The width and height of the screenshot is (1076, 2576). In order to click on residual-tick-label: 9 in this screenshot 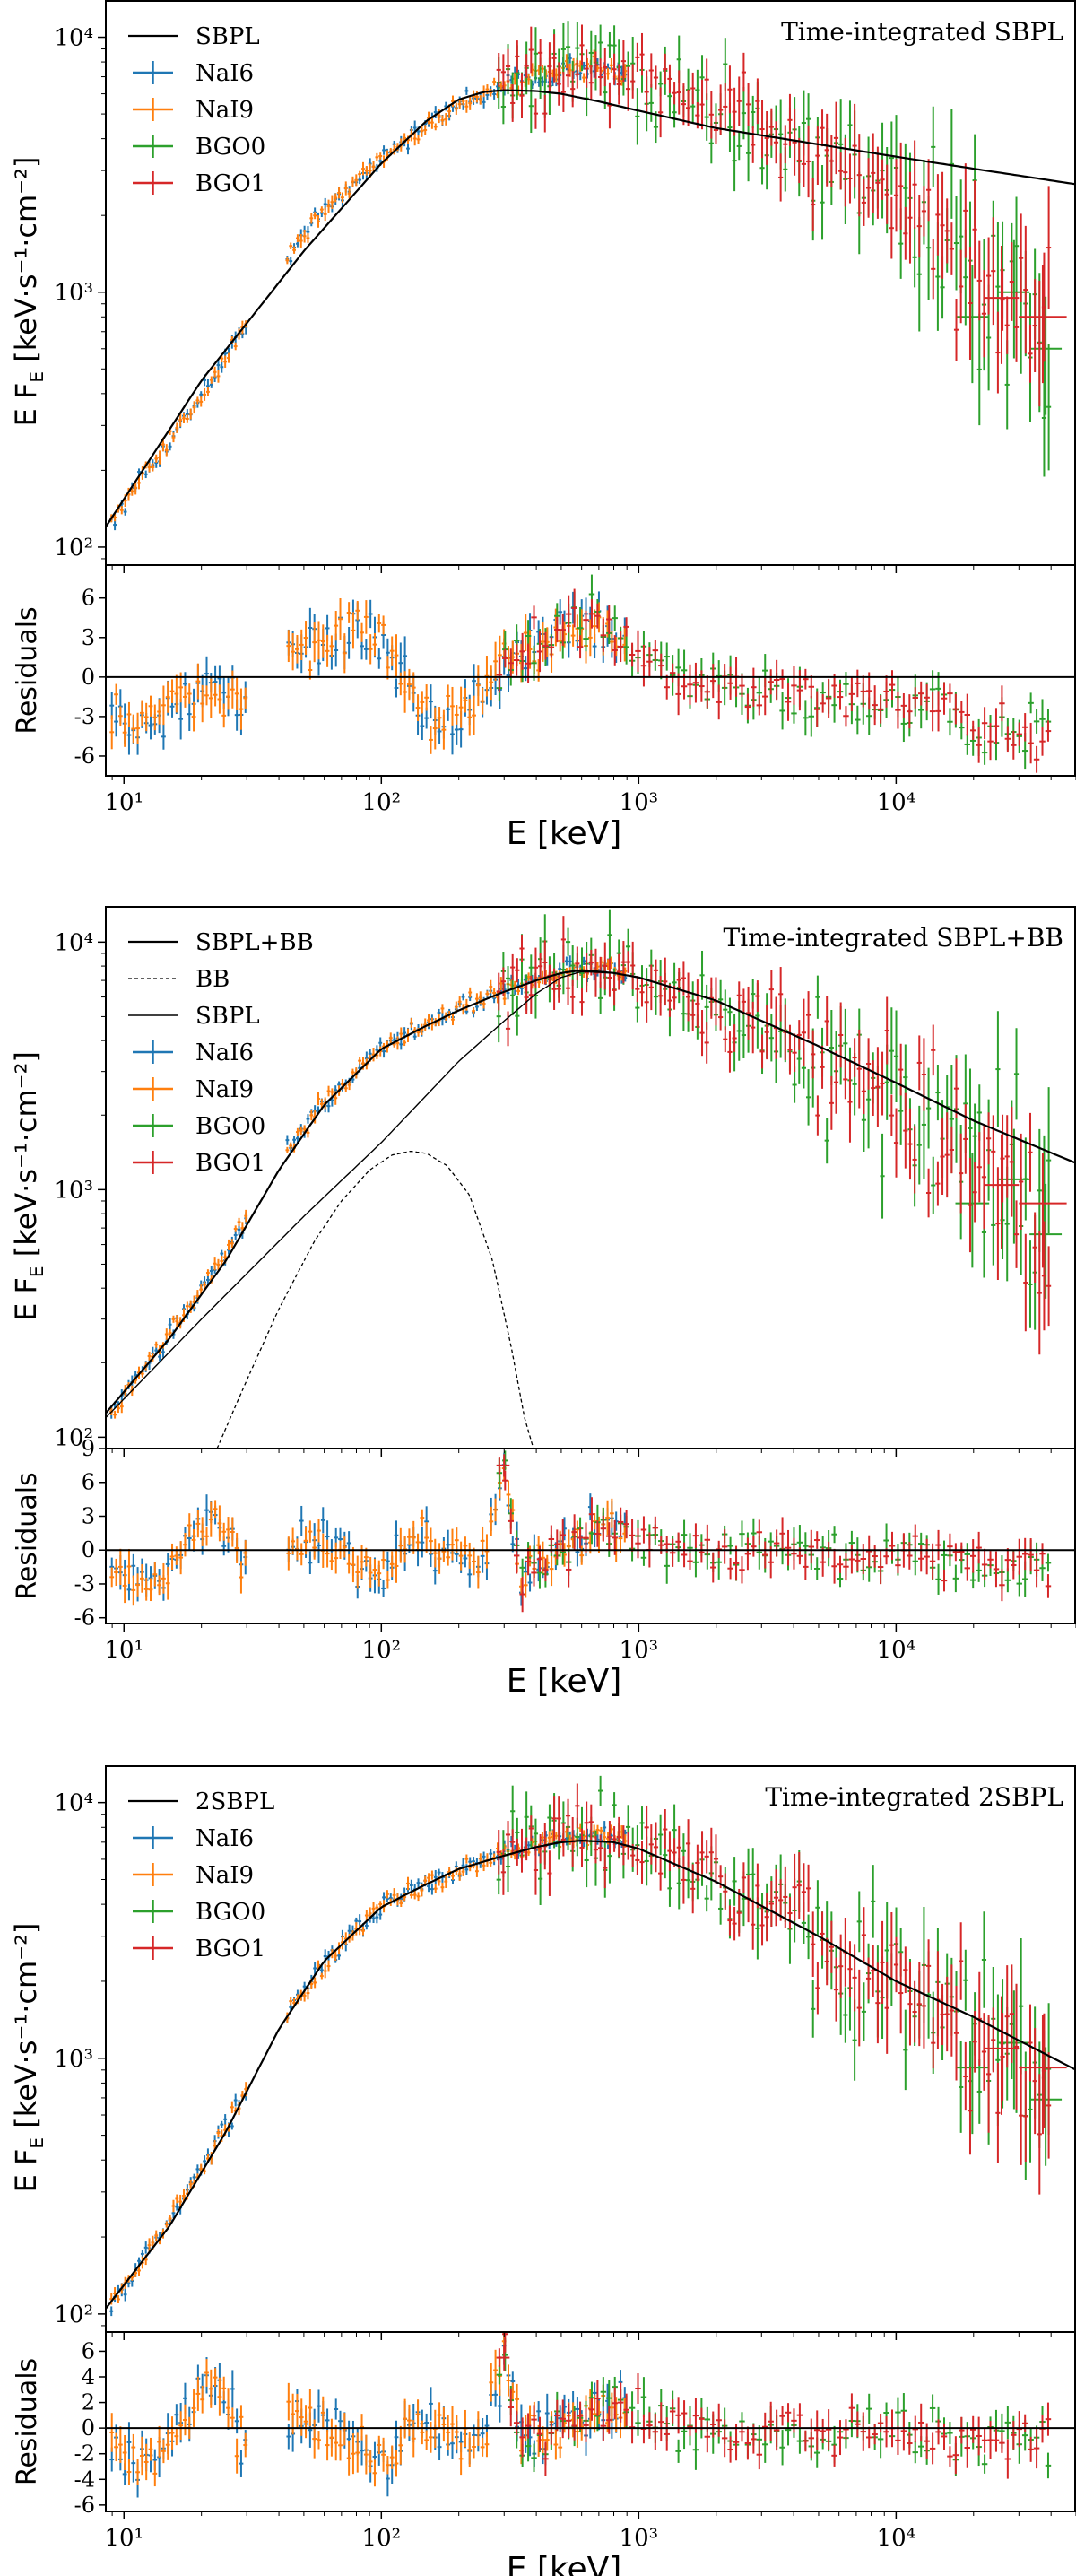, I will do `click(88, 1448)`.